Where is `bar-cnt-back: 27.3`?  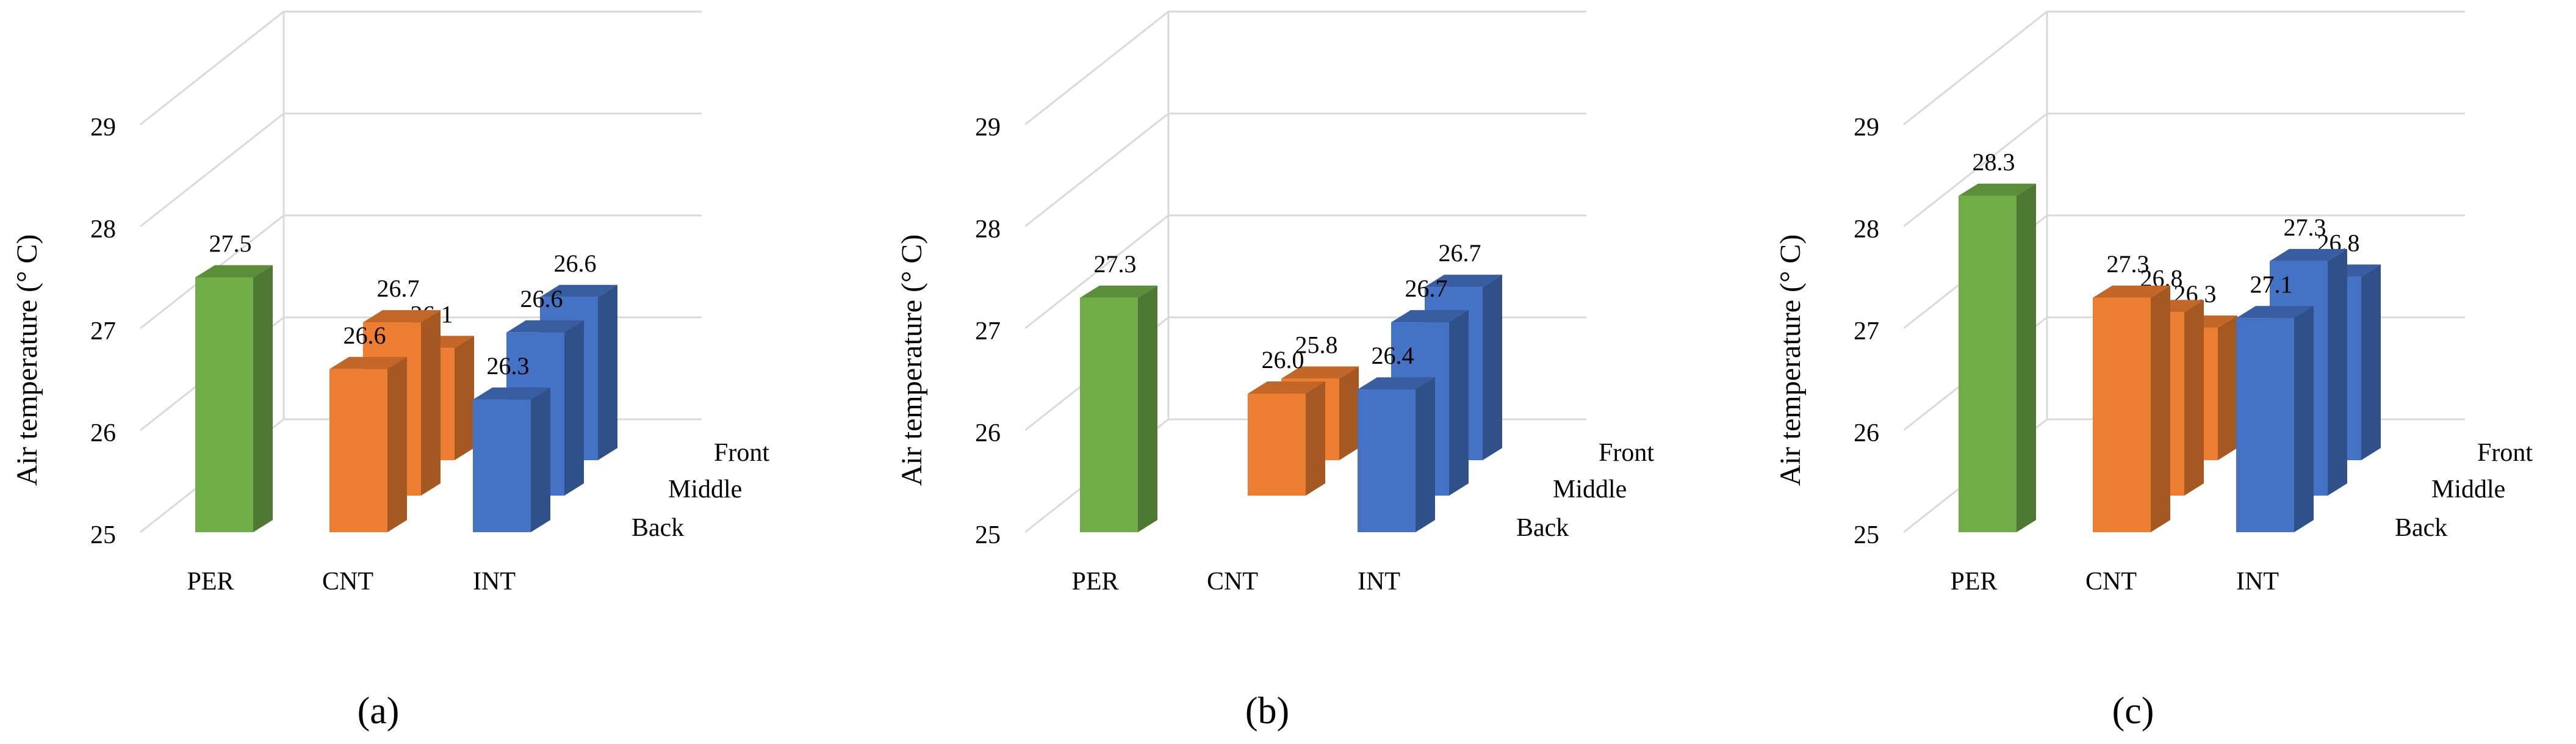 bar-cnt-back: 27.3 is located at coordinates (2131, 391).